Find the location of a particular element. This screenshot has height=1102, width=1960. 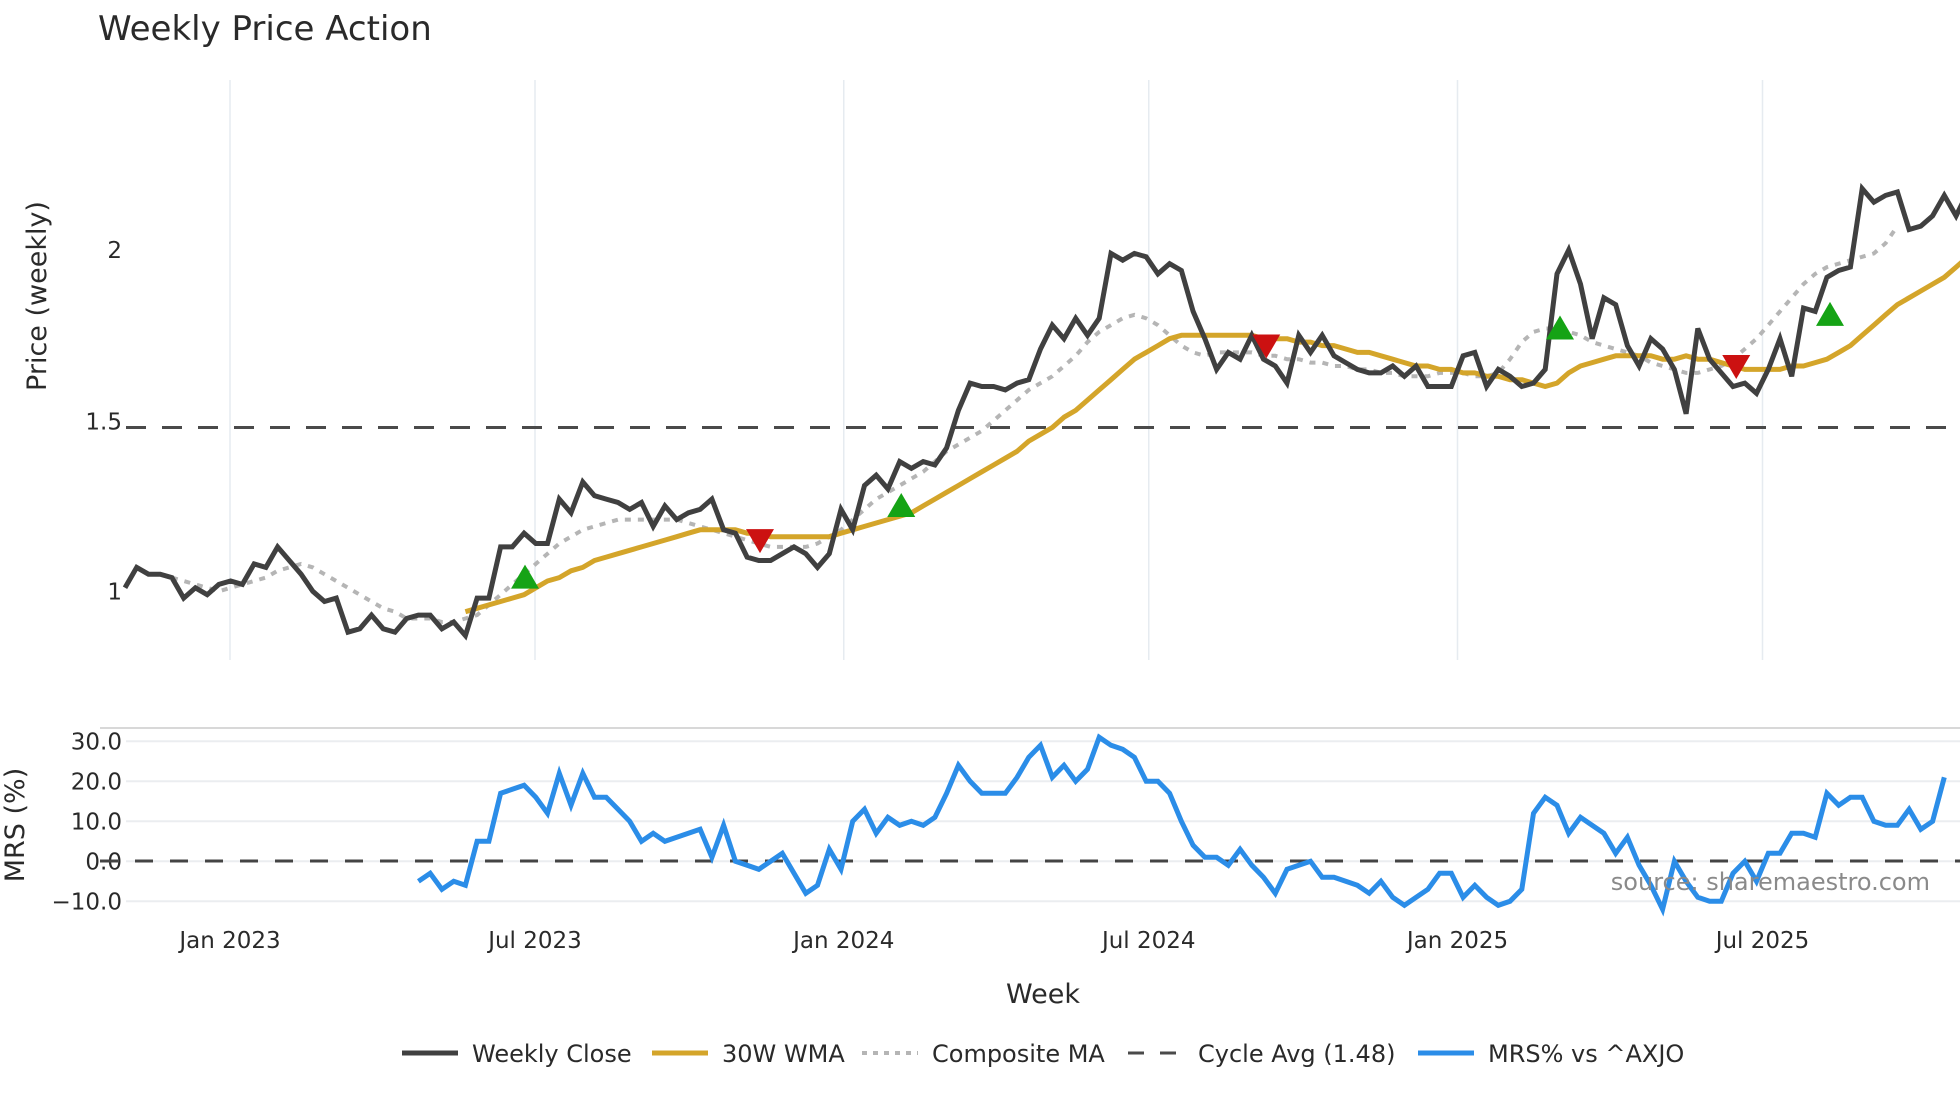

mrs-y-tick-label: −10.0 is located at coordinates (87, 902).